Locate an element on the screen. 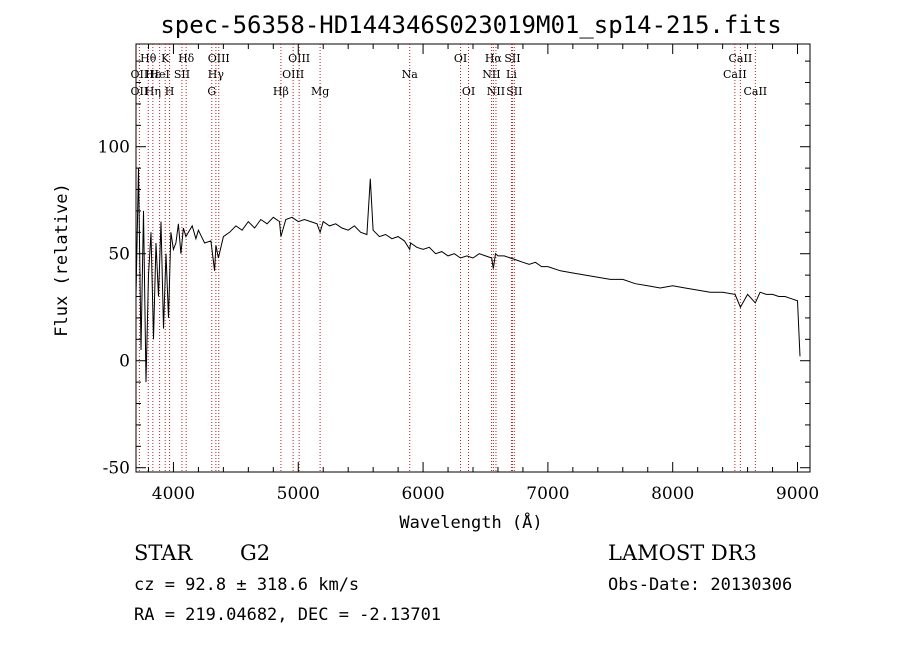 This screenshot has height=649, width=900. survey-name: LAMOST DR3 is located at coordinates (682, 553).